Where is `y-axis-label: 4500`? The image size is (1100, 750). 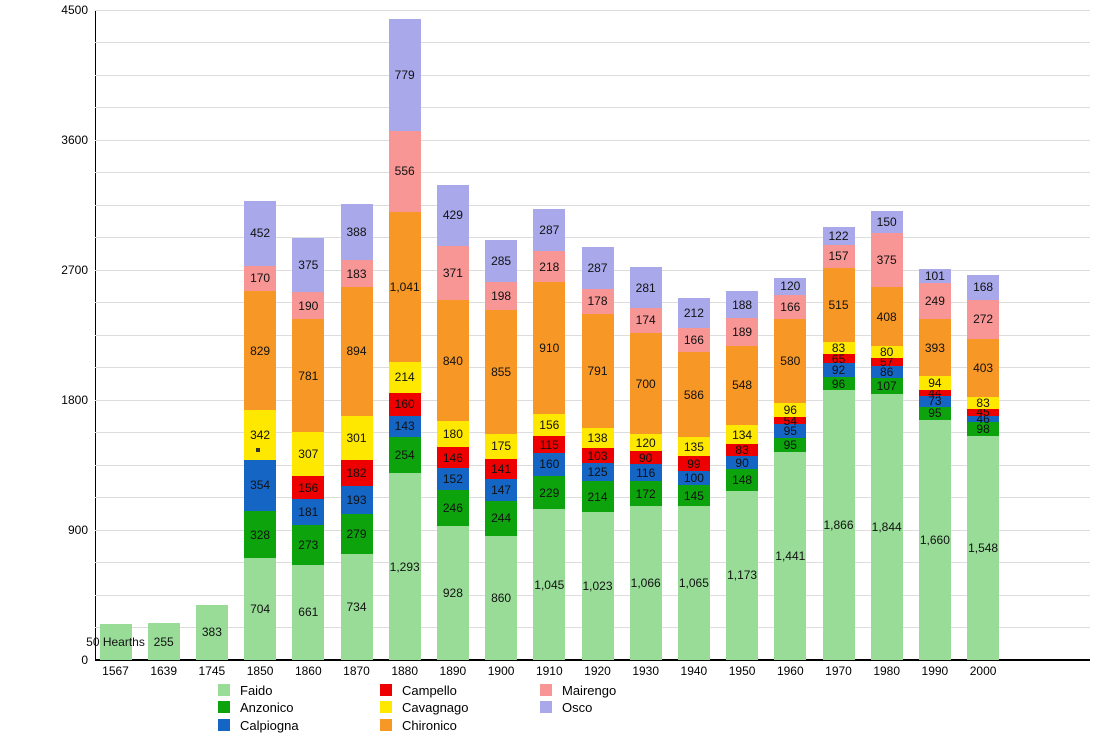
y-axis-label: 4500 is located at coordinates (74, 10).